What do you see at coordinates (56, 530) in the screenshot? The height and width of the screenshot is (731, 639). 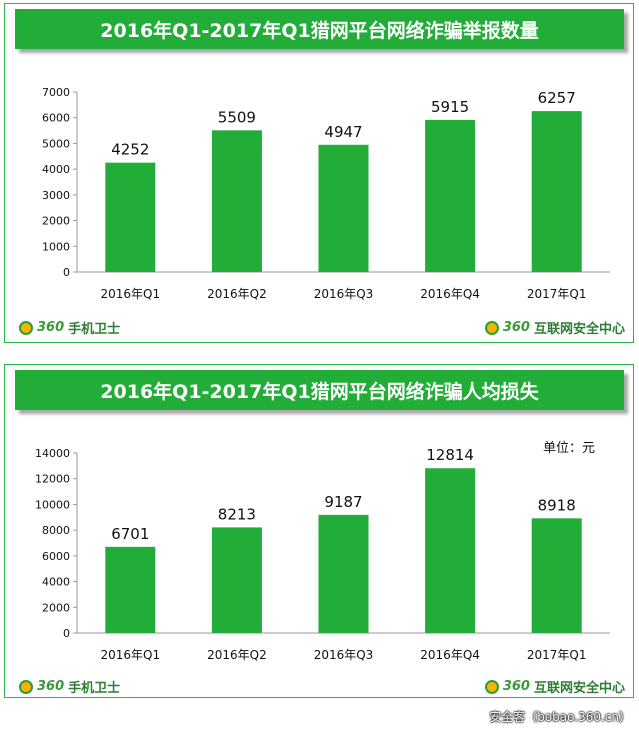 I see `y-tick-label: 8000` at bounding box center [56, 530].